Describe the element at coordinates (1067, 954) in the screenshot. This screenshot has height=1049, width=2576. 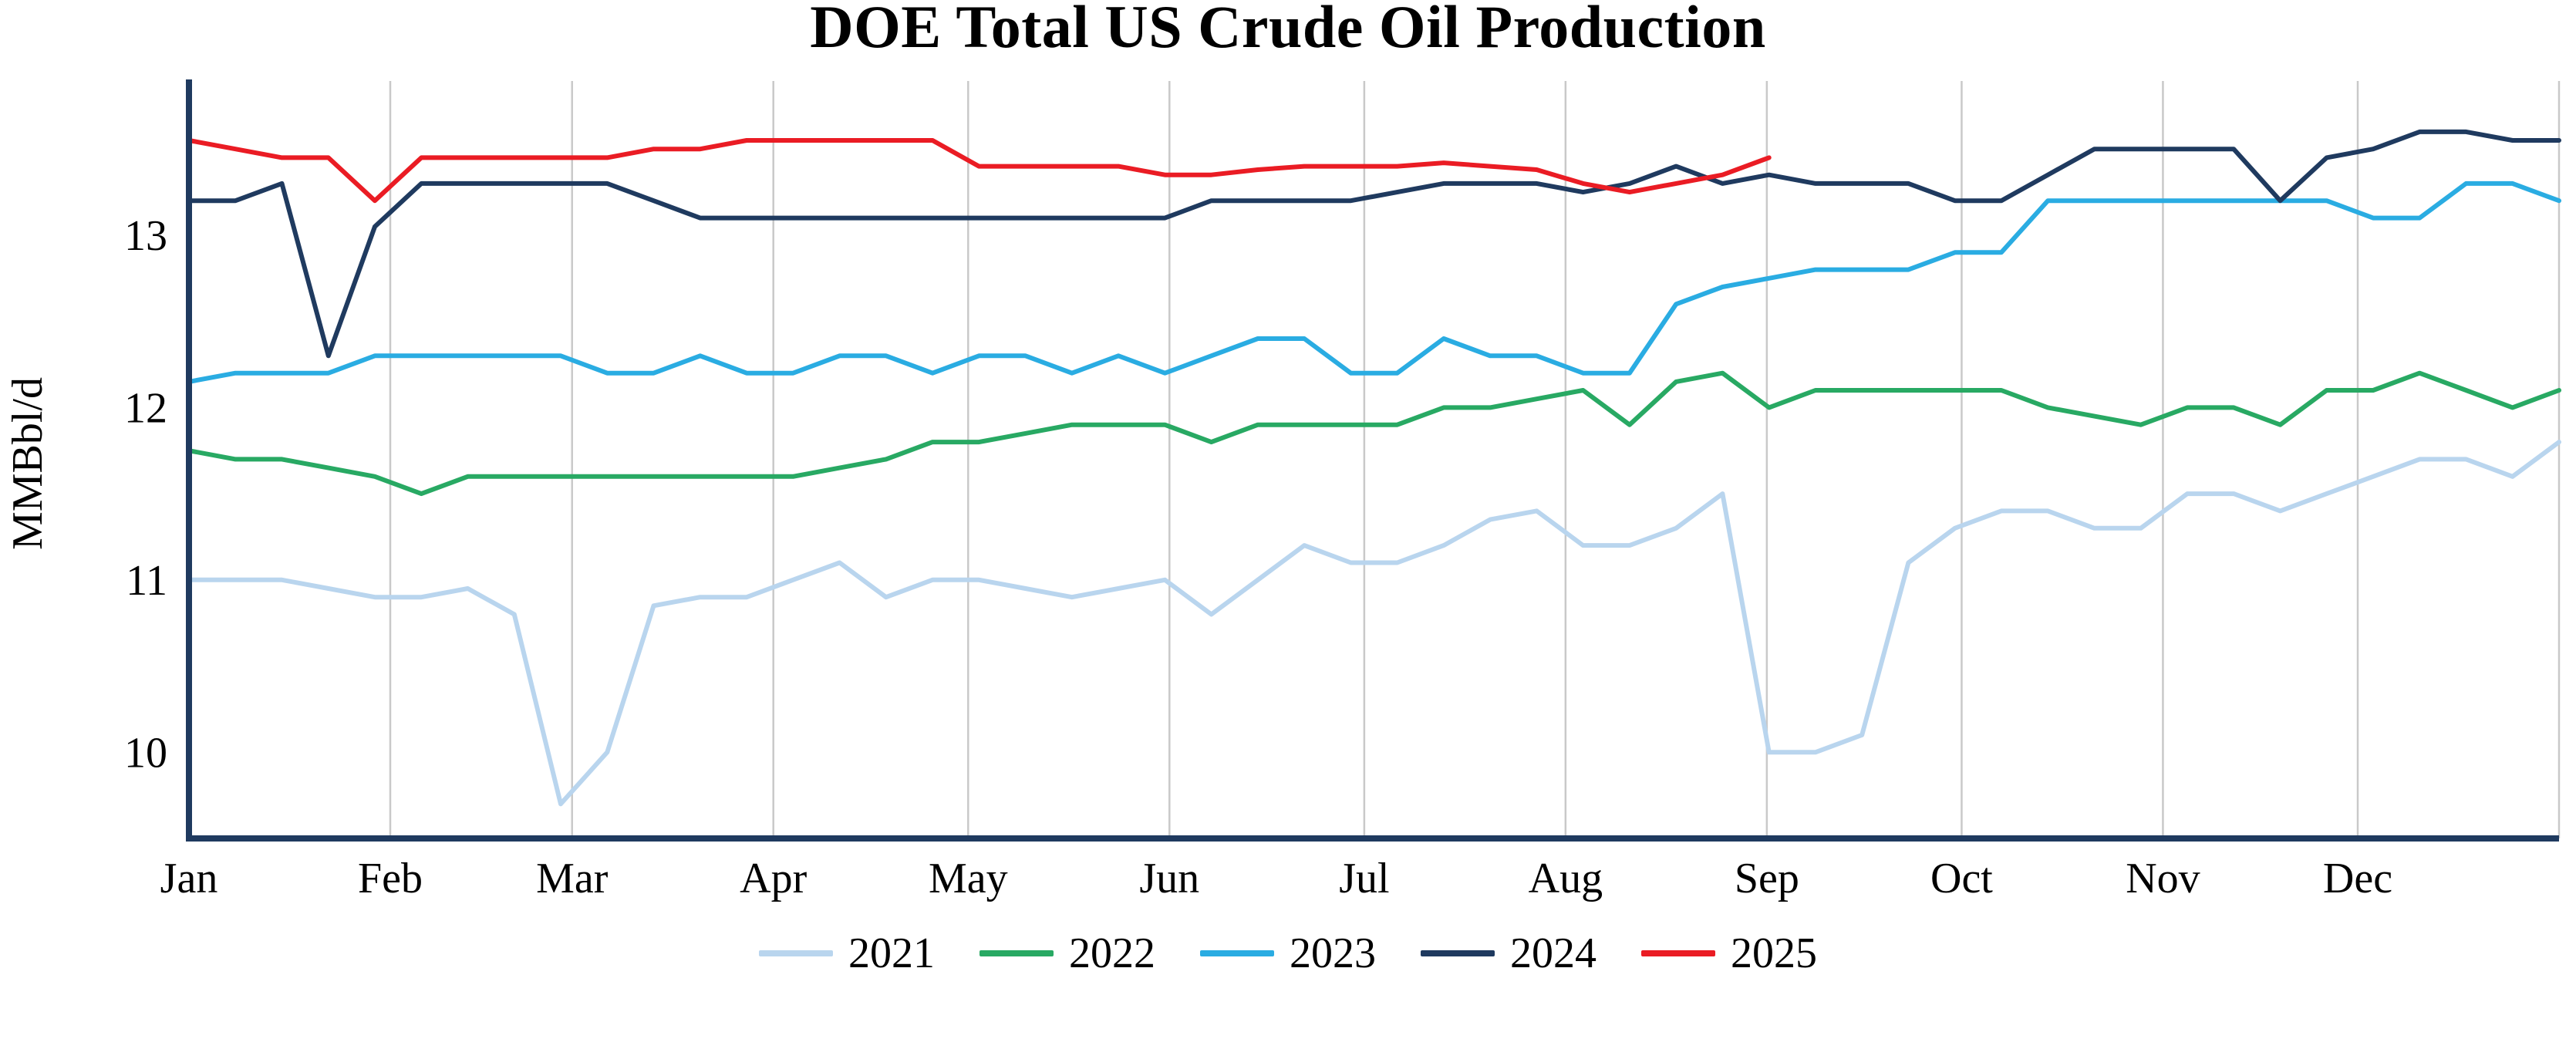
I see `legend-item-2022: 2022` at that location.